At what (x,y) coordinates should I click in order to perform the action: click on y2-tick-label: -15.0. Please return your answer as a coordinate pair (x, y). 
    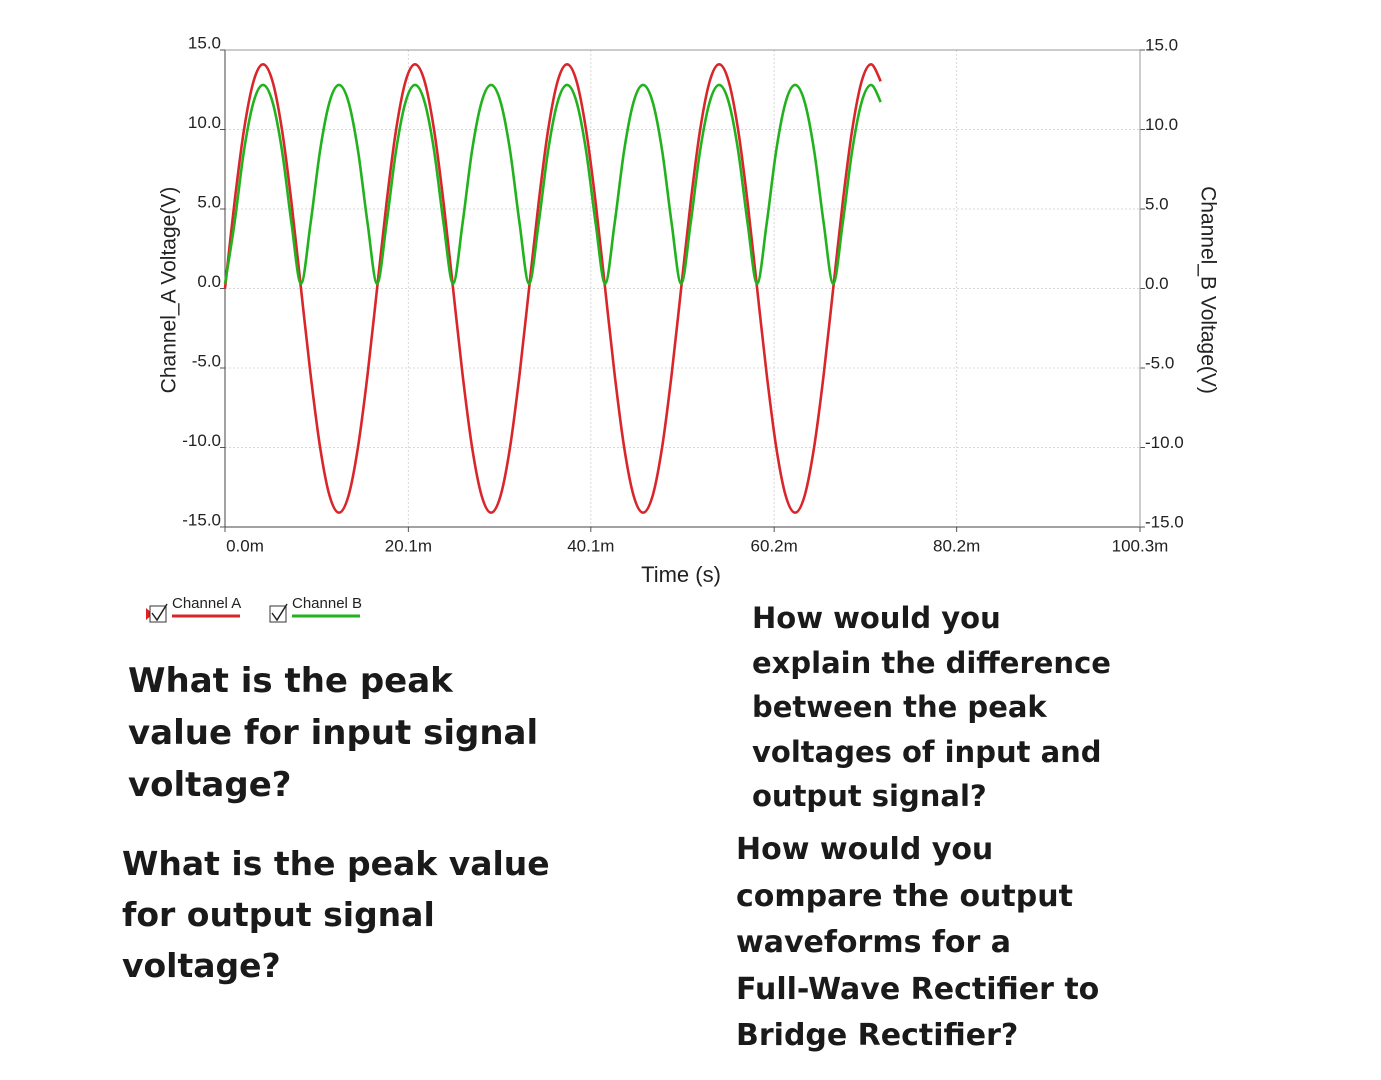
    Looking at the image, I should click on (1164, 521).